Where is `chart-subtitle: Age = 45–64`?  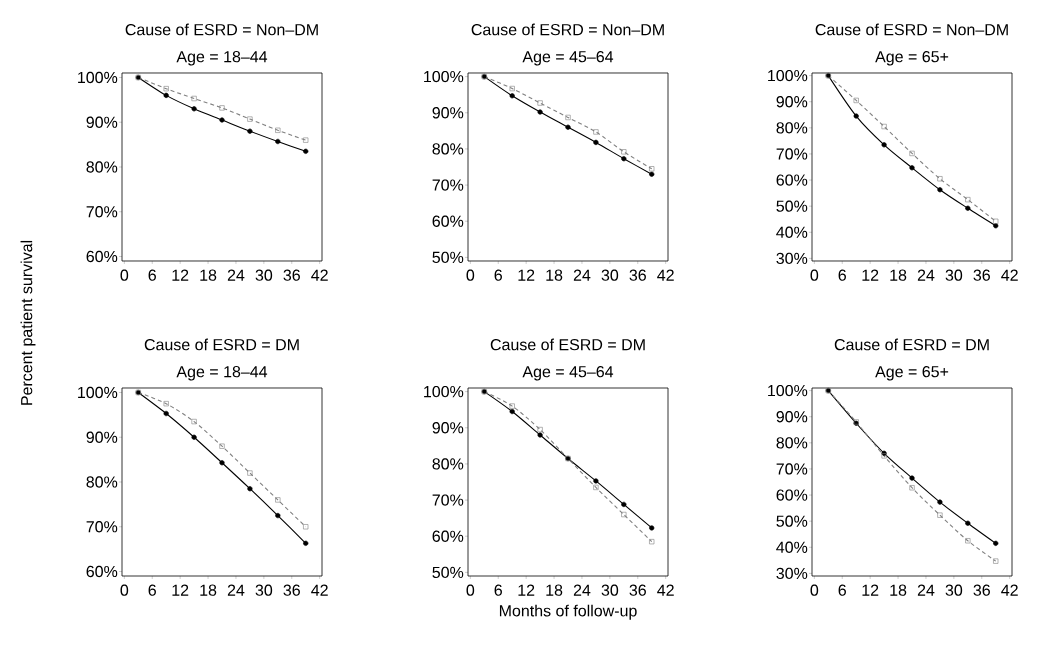
chart-subtitle: Age = 45–64 is located at coordinates (568, 58).